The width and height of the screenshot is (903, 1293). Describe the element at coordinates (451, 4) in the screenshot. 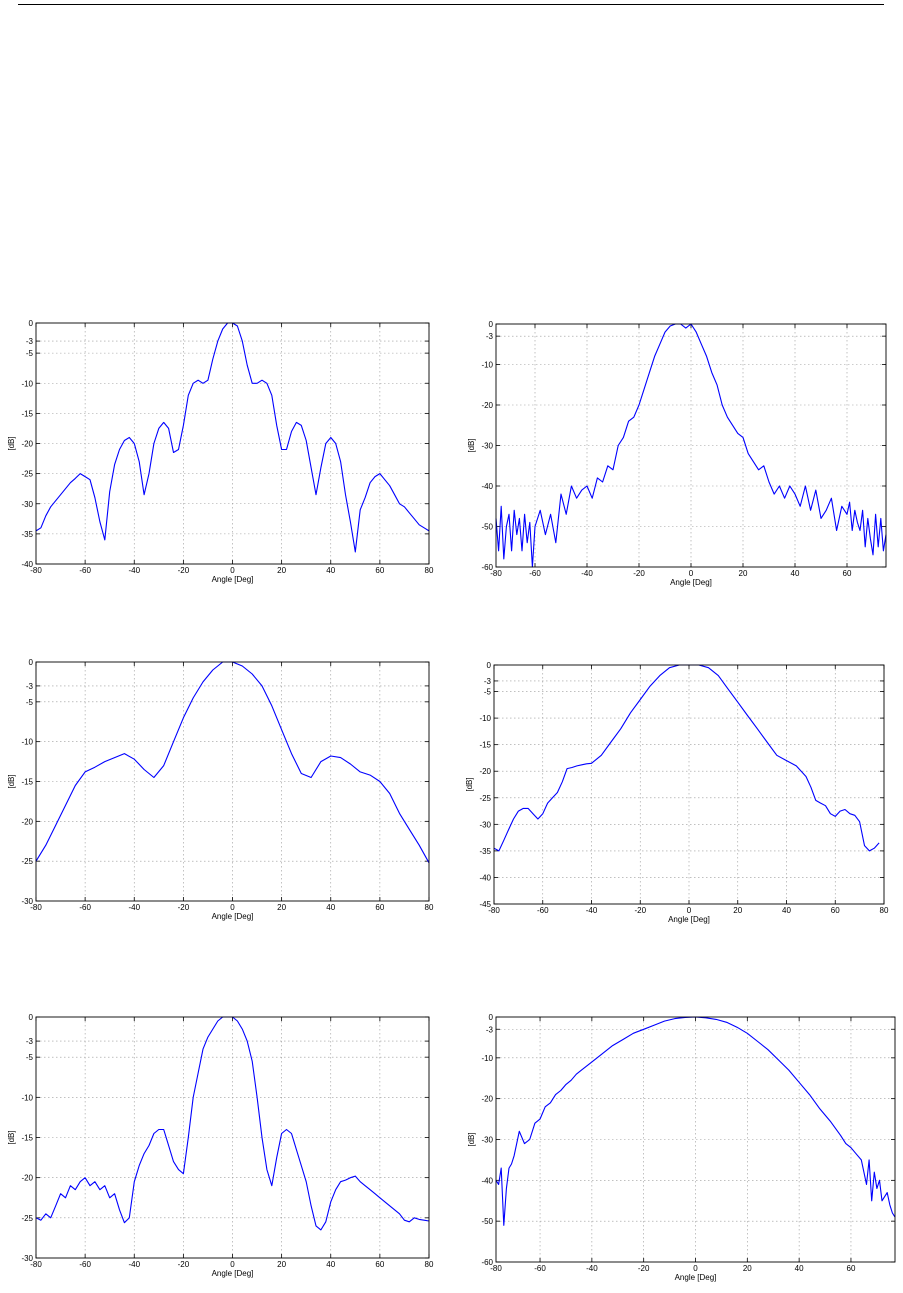

I see `page-header-rule` at that location.